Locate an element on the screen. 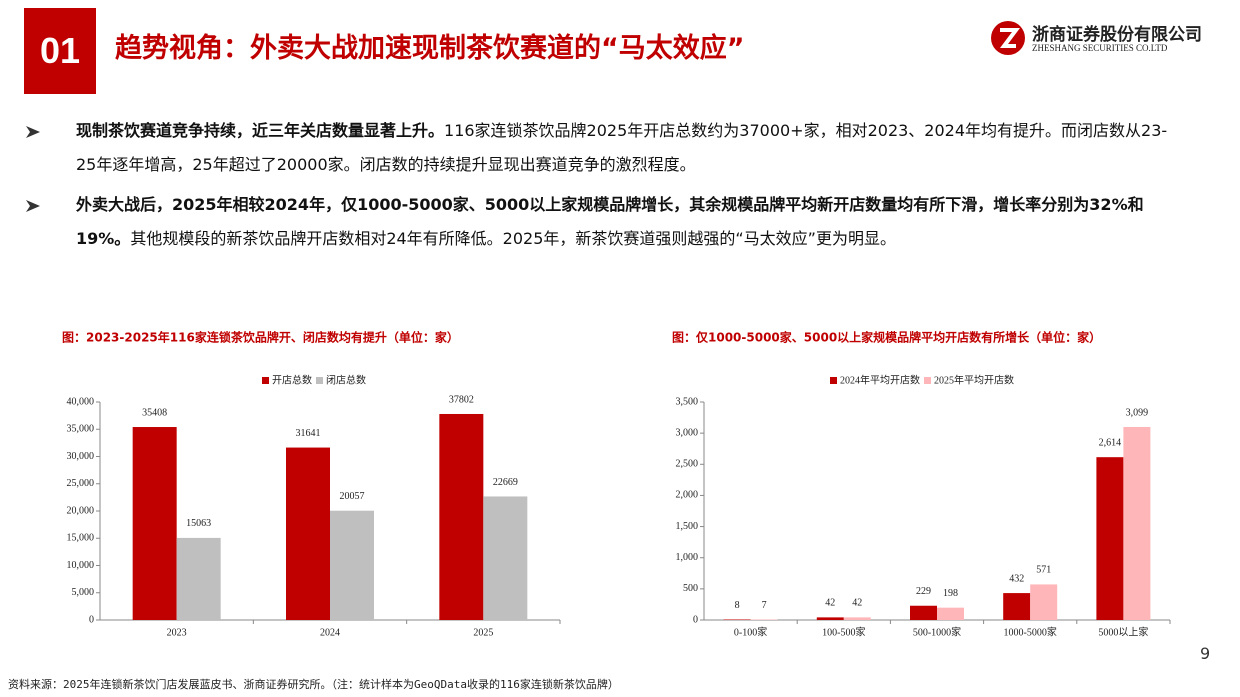  y-tick-label: 3,500 is located at coordinates (687, 401).